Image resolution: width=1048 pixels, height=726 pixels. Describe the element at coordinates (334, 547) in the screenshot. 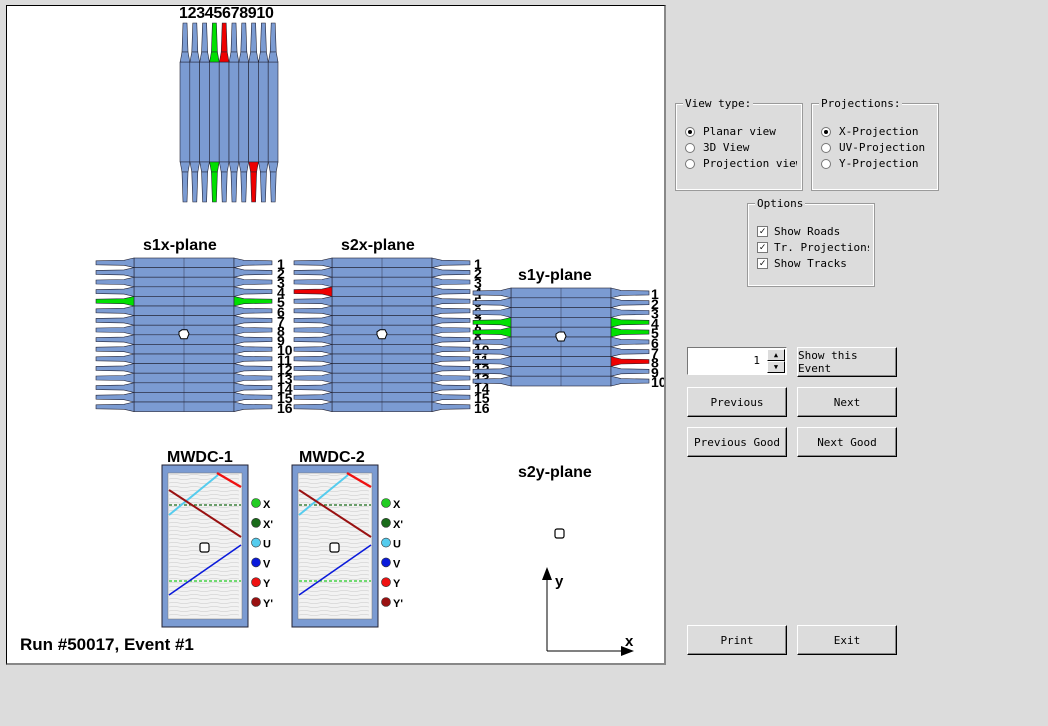

I see `mwdc-2-target-marker` at that location.